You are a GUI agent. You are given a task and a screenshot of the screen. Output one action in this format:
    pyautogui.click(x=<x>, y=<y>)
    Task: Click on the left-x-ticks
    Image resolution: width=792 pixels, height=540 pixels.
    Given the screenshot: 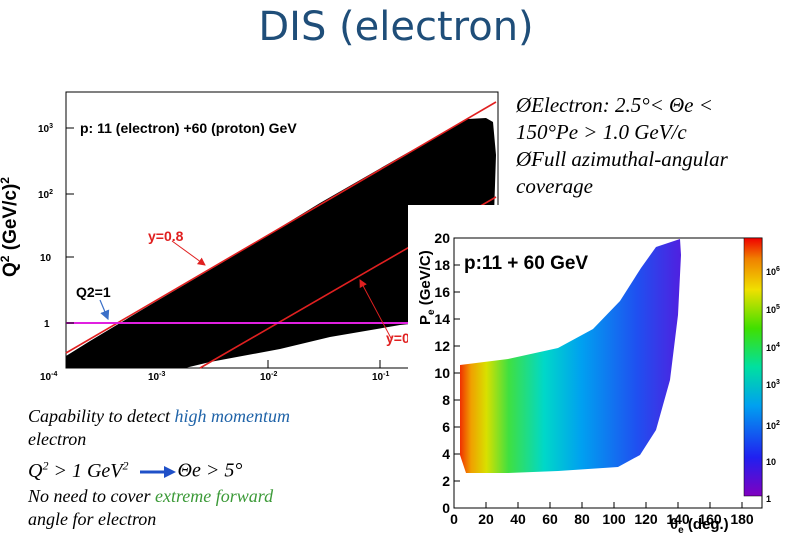 What is the action you would take?
    pyautogui.click(x=223, y=364)
    